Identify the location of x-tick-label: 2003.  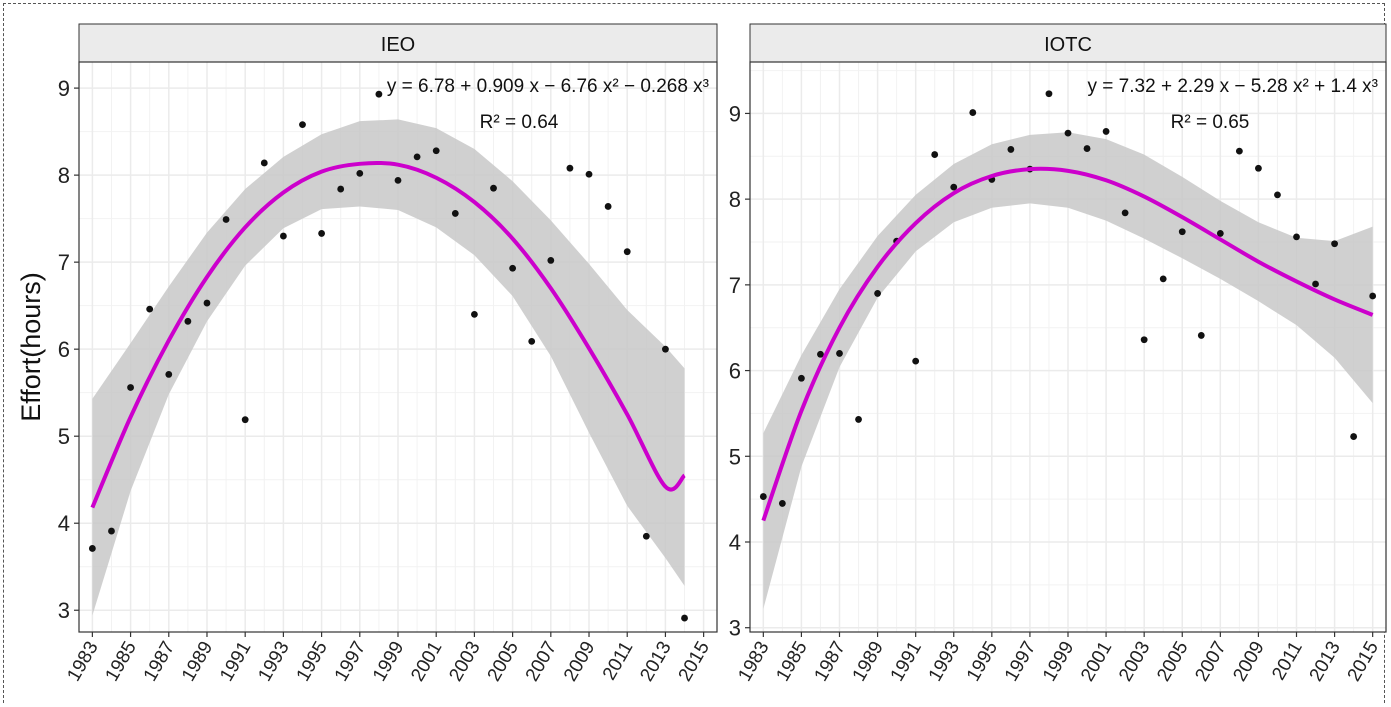
(1134, 661).